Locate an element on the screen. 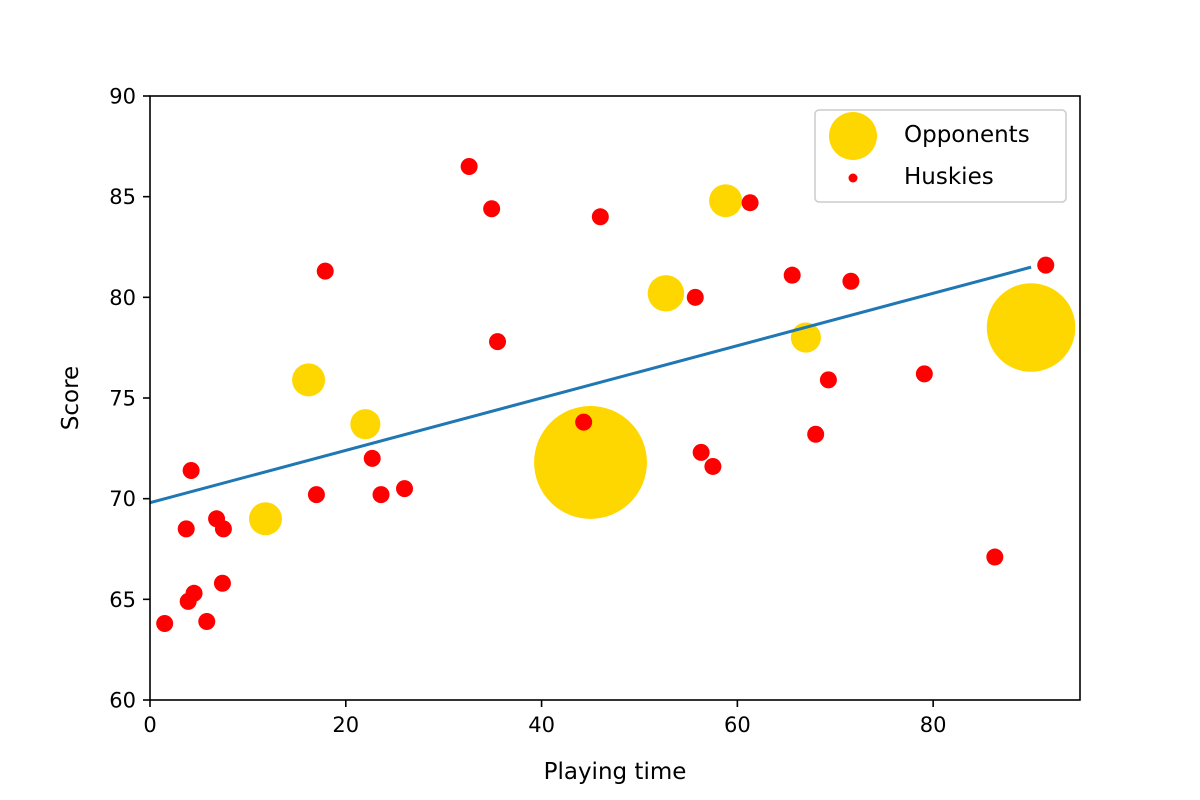 The image size is (1200, 800). x-tick-label-2: 40 is located at coordinates (541, 725).